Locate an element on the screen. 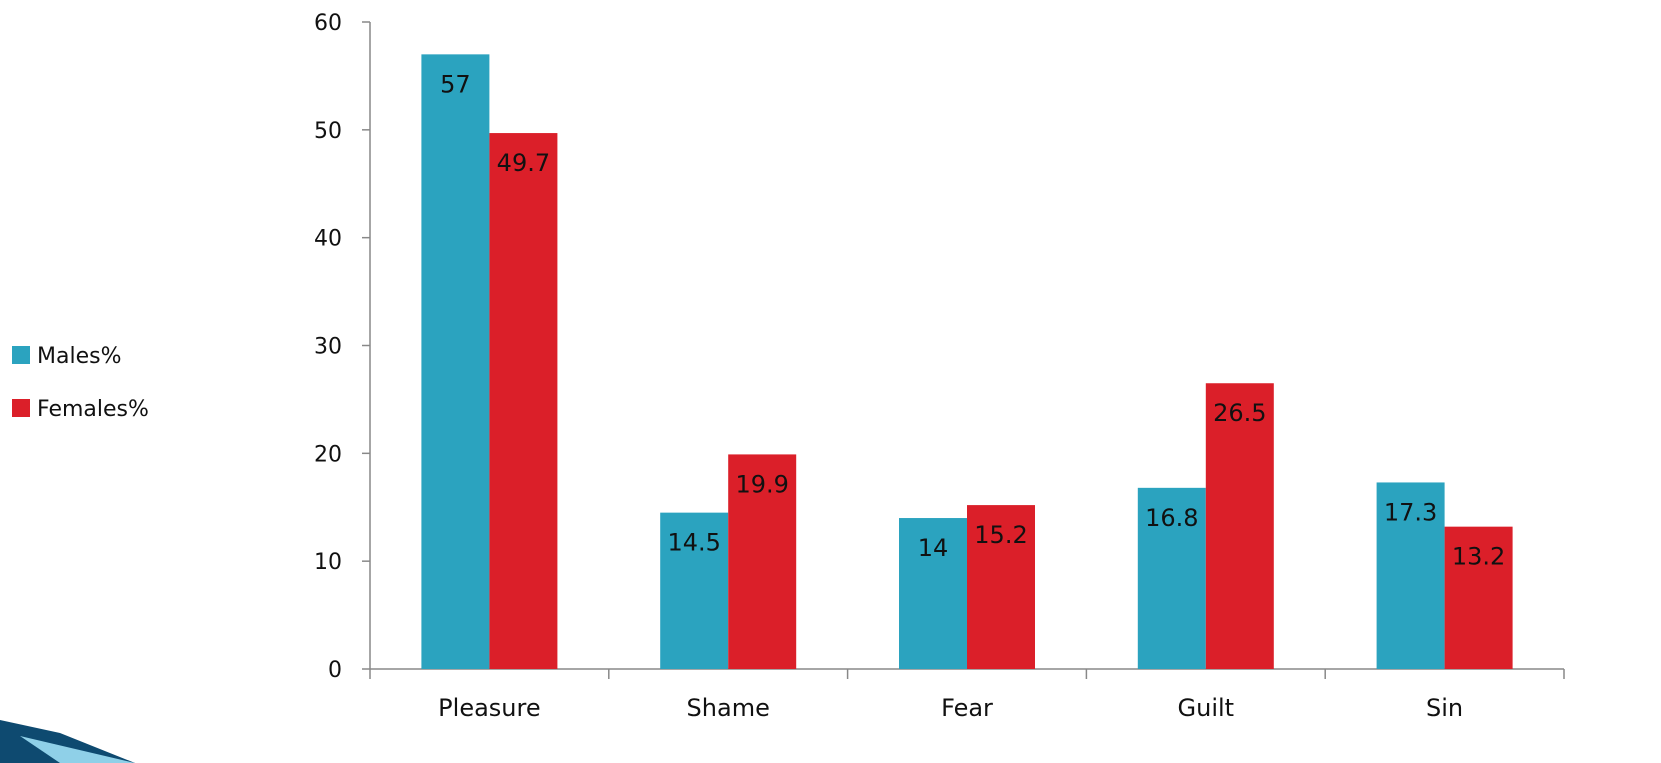 The height and width of the screenshot is (763, 1661). bar-males-sin is located at coordinates (1410, 575).